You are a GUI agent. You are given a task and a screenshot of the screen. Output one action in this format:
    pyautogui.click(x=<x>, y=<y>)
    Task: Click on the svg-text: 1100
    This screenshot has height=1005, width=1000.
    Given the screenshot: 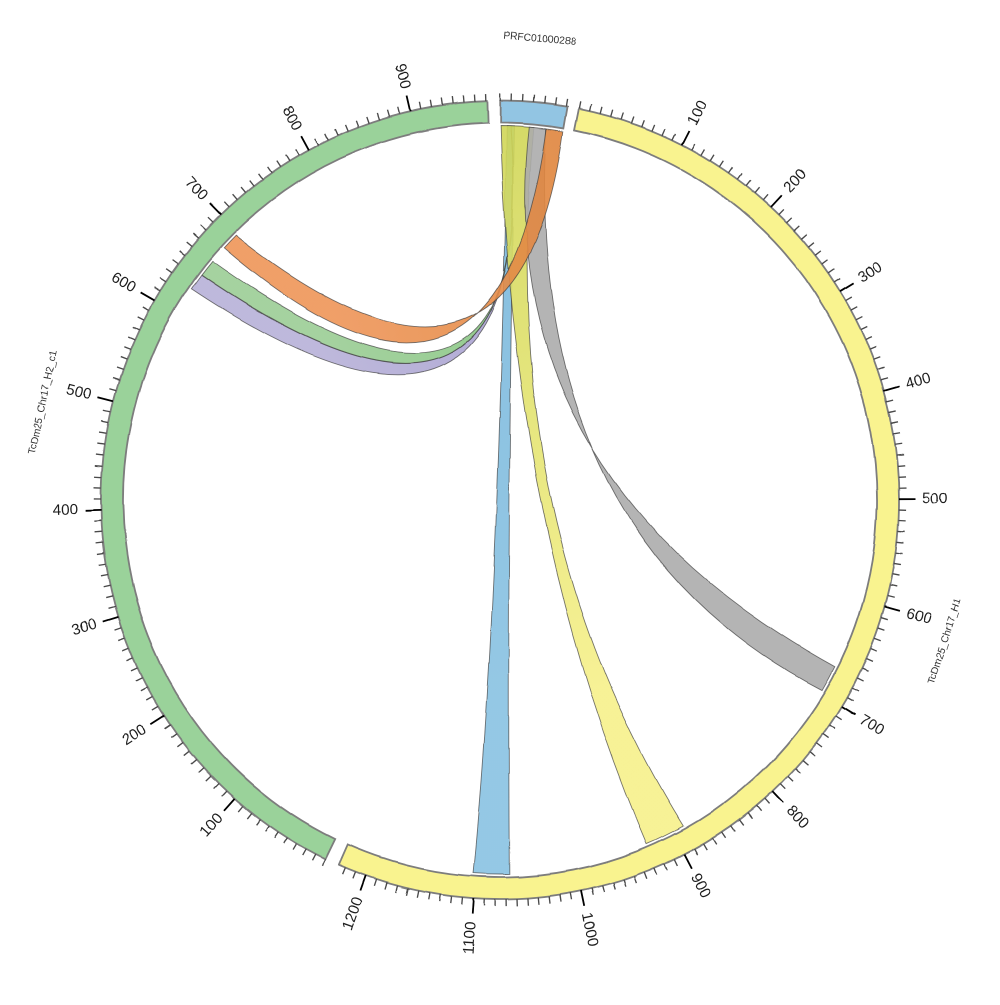 What is the action you would take?
    pyautogui.click(x=470, y=938)
    